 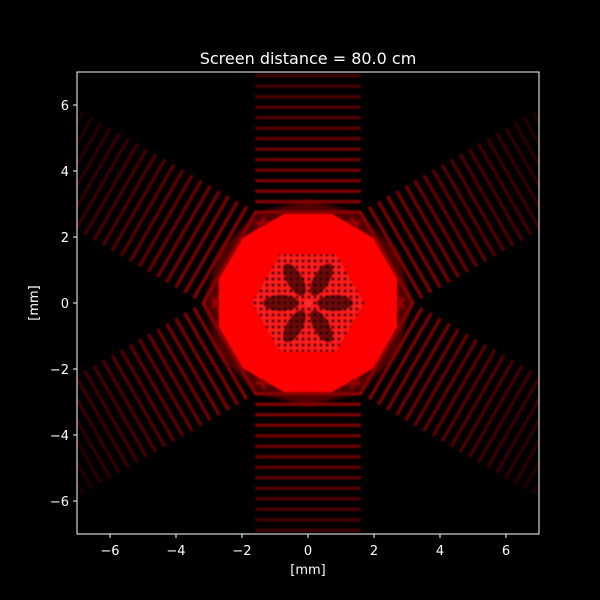 What do you see at coordinates (65, 238) in the screenshot?
I see `y-tick-label: 2` at bounding box center [65, 238].